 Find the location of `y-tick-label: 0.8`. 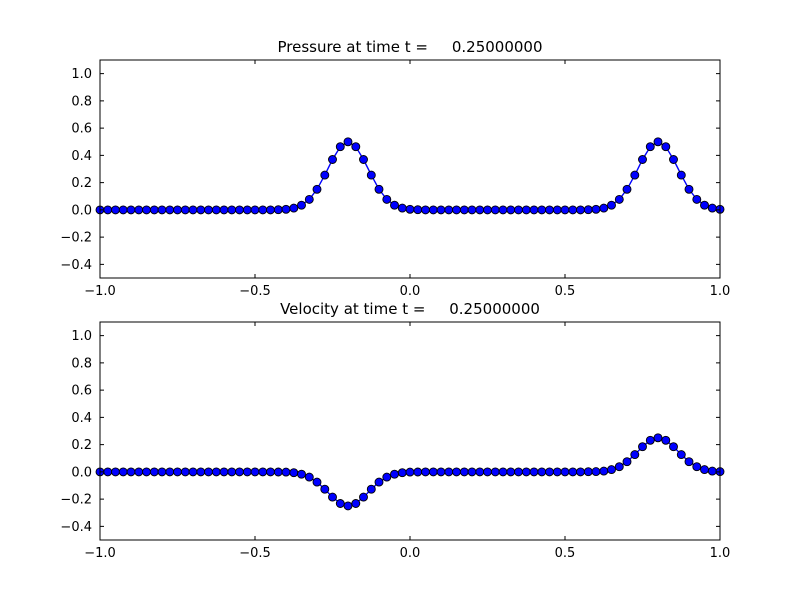

y-tick-label: 0.8 is located at coordinates (81, 363).